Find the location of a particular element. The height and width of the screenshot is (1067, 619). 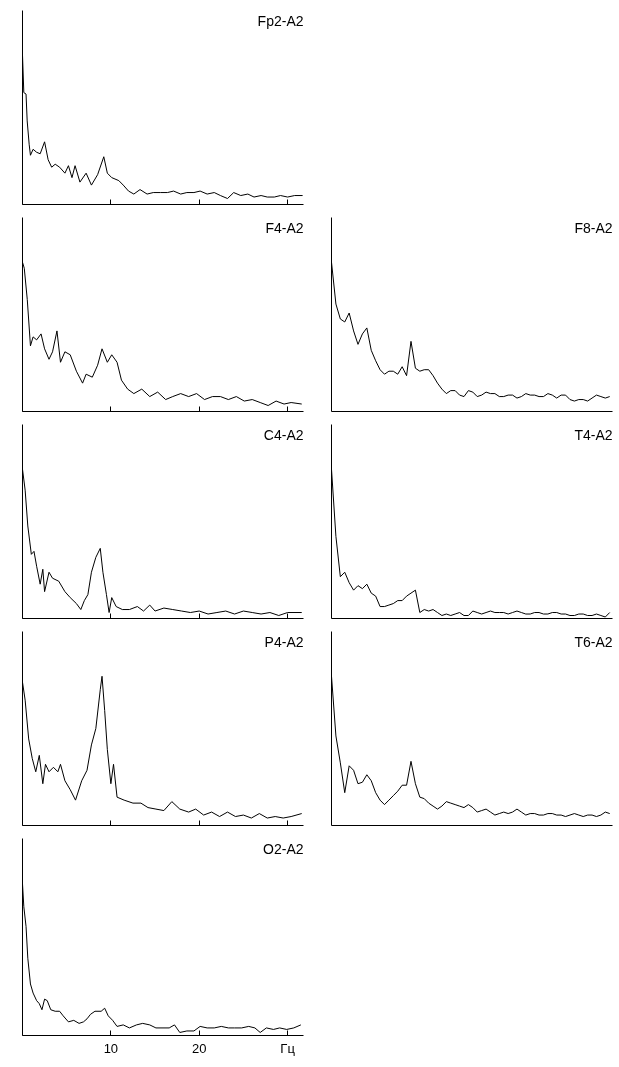

x-tick-label: 10 is located at coordinates (111, 1048).